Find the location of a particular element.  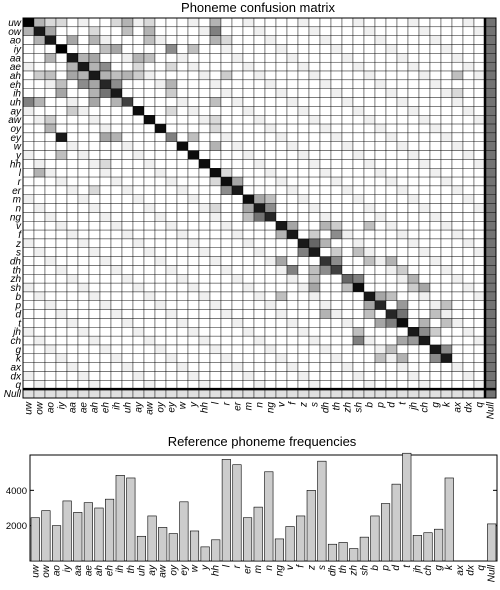

matrix-cell-jh-s is located at coordinates (314, 332).